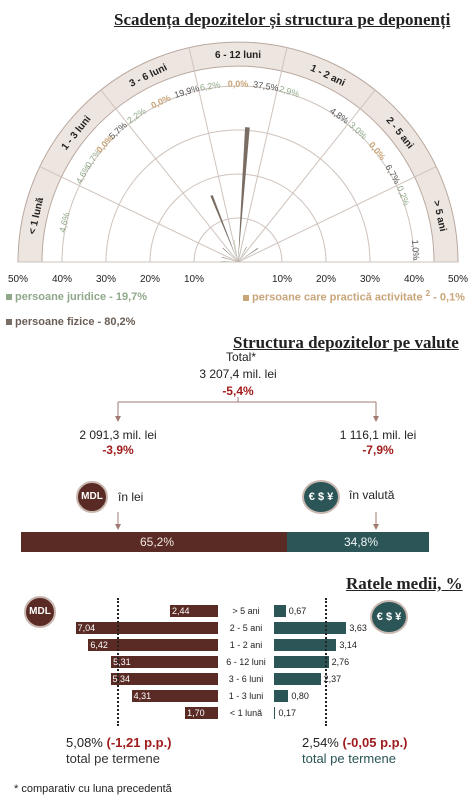  What do you see at coordinates (118, 662) in the screenshot?
I see `rate-avg-line-lei` at bounding box center [118, 662].